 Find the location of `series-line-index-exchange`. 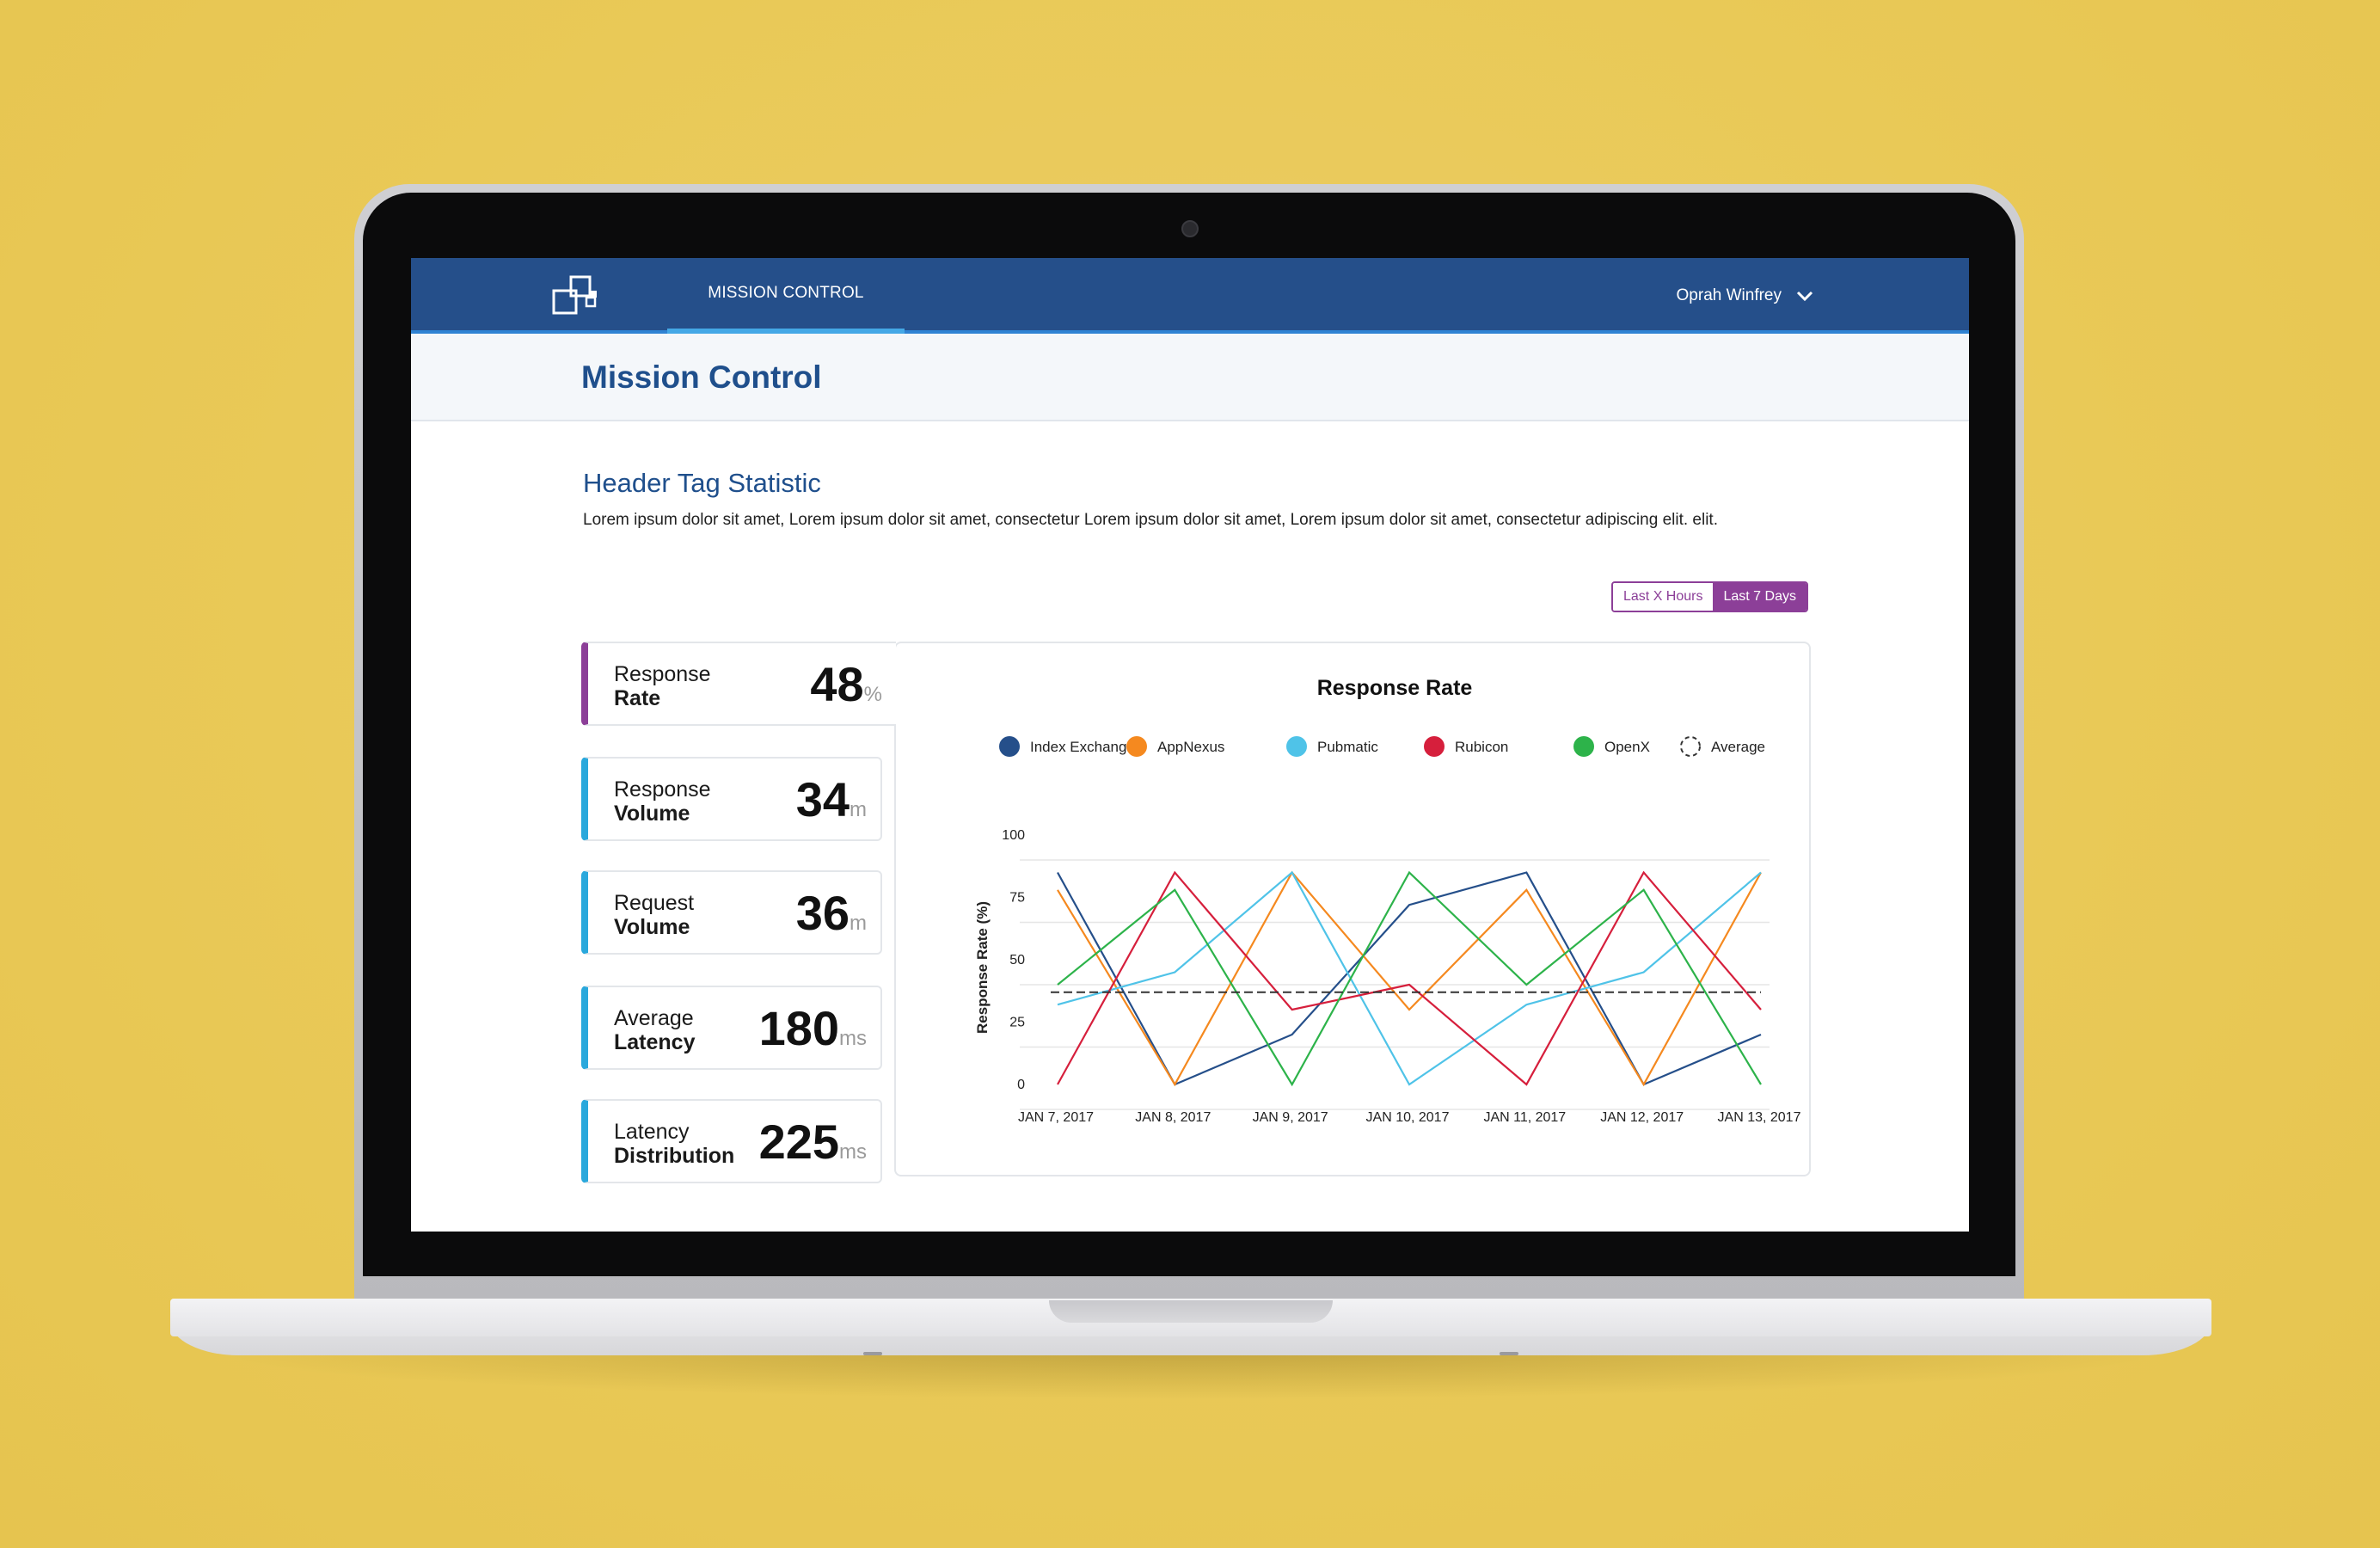

series-line-index-exchange is located at coordinates (1409, 978).